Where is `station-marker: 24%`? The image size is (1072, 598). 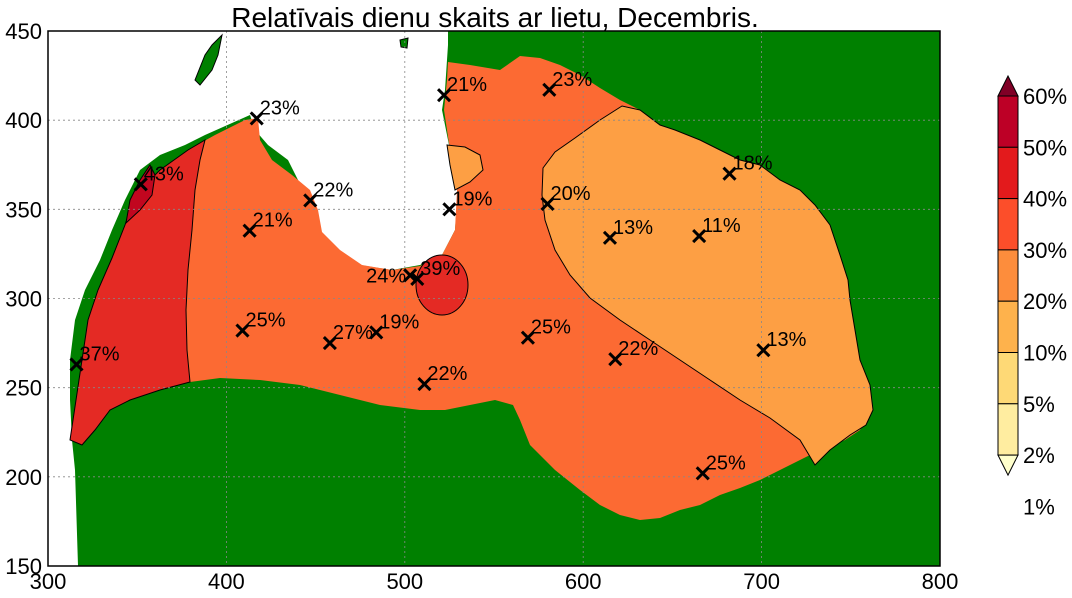 station-marker: 24% is located at coordinates (392, 276).